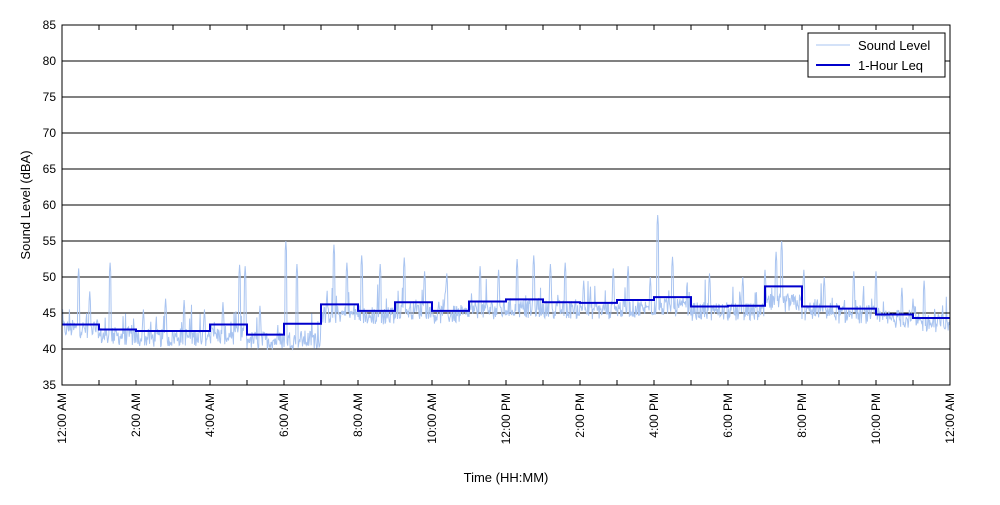 The height and width of the screenshot is (505, 1000). Describe the element at coordinates (894, 45) in the screenshot. I see `legend-label: Sound Level` at that location.